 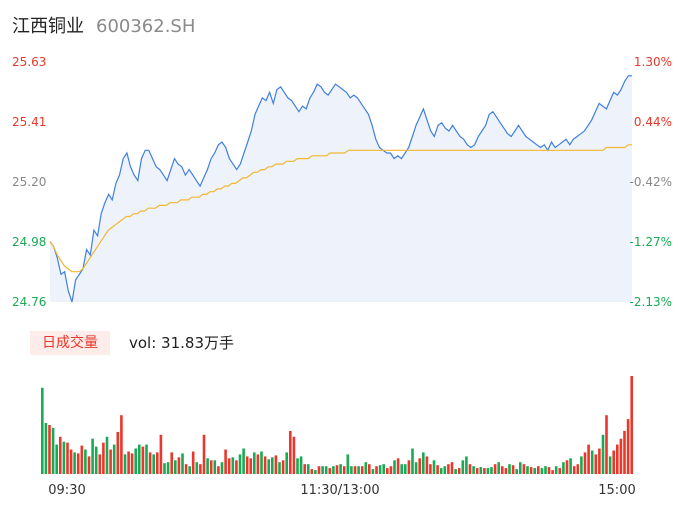 What do you see at coordinates (651, 182) in the screenshot?
I see `y-tick-right: -0.42%` at bounding box center [651, 182].